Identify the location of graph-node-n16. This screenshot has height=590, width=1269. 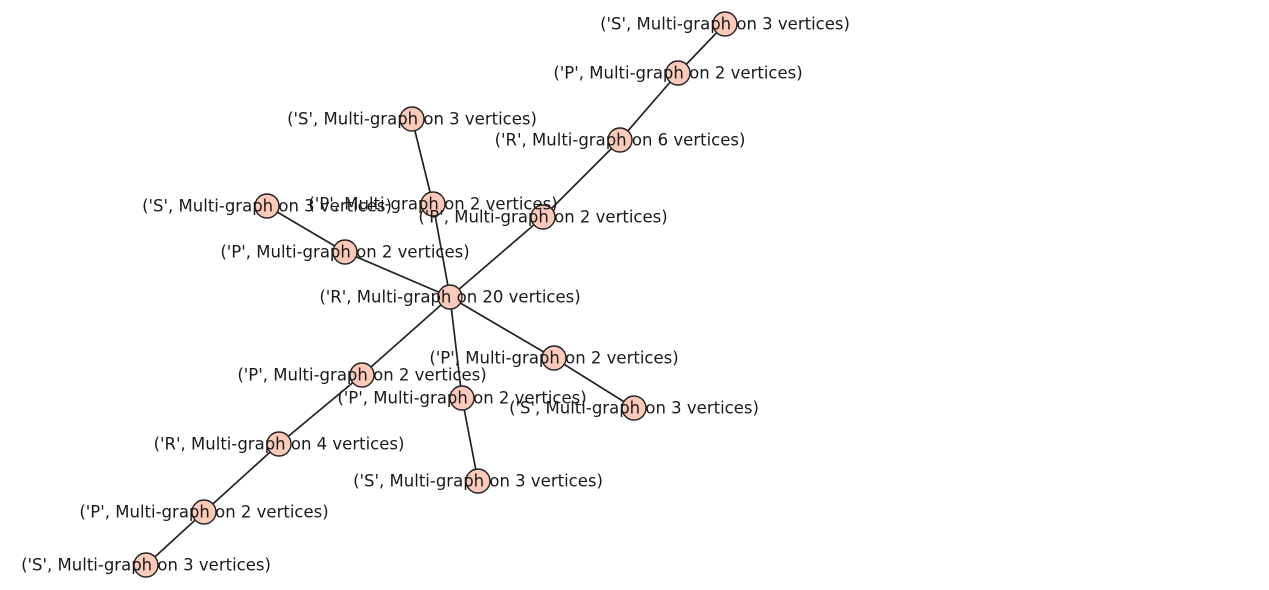
(146, 565).